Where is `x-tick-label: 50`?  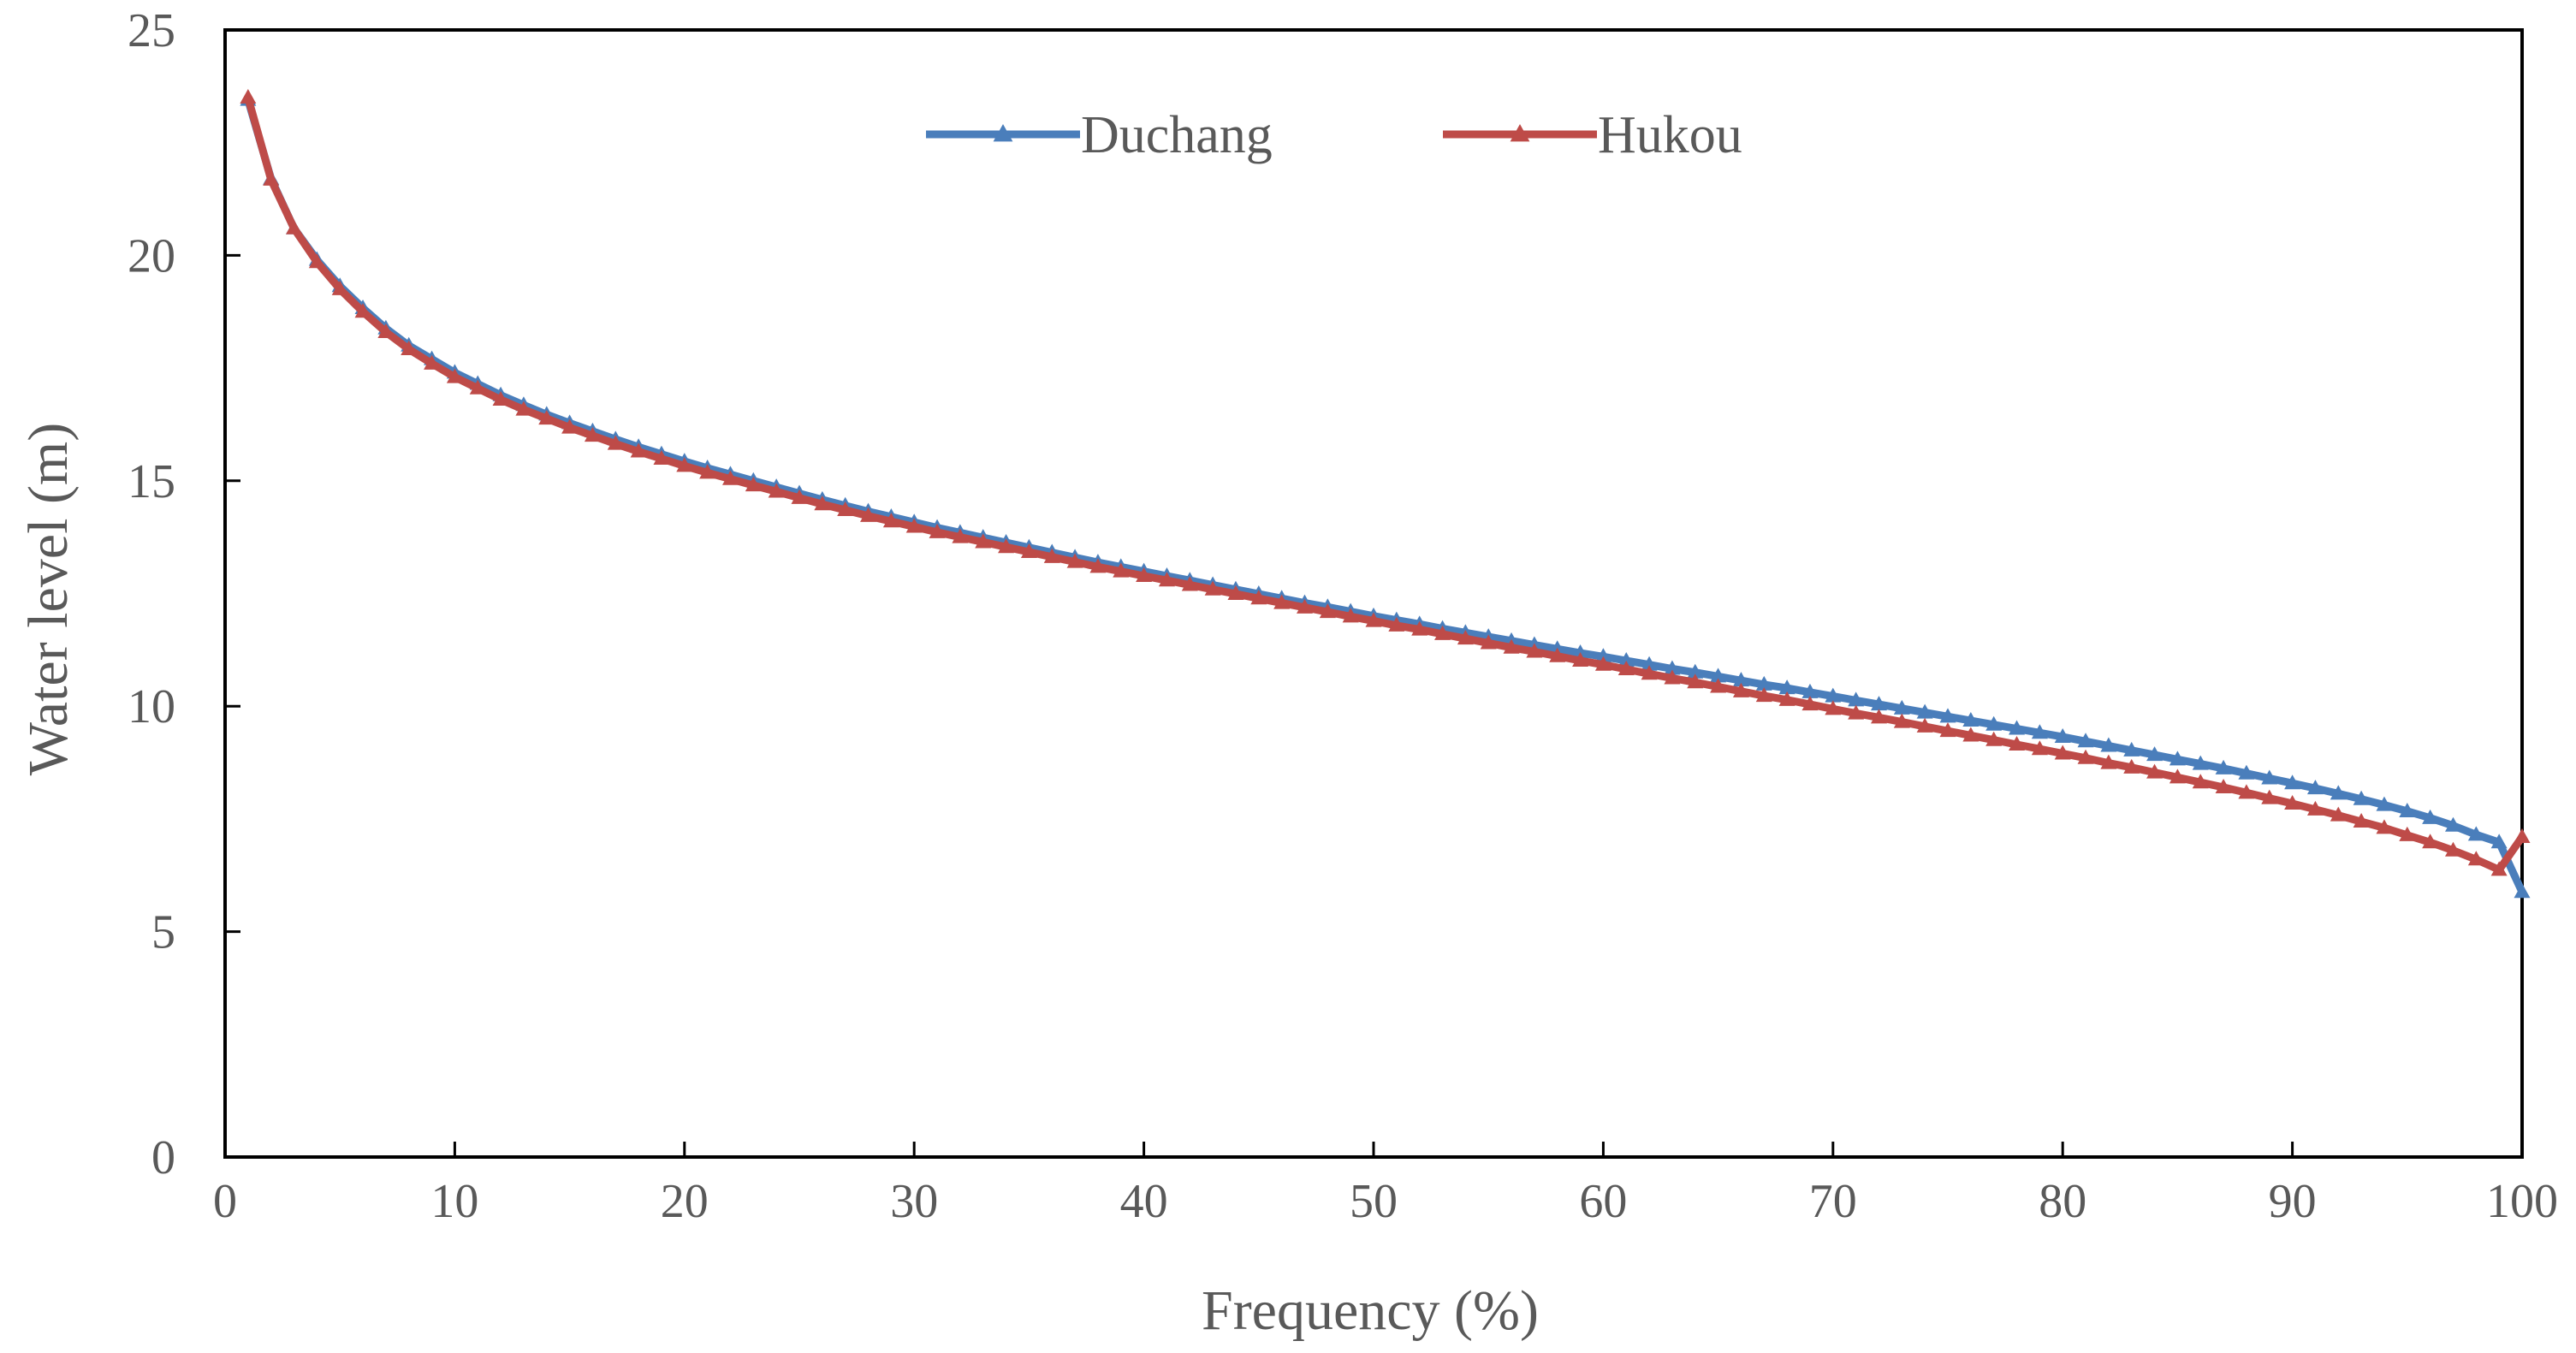
x-tick-label: 50 is located at coordinates (1374, 1201).